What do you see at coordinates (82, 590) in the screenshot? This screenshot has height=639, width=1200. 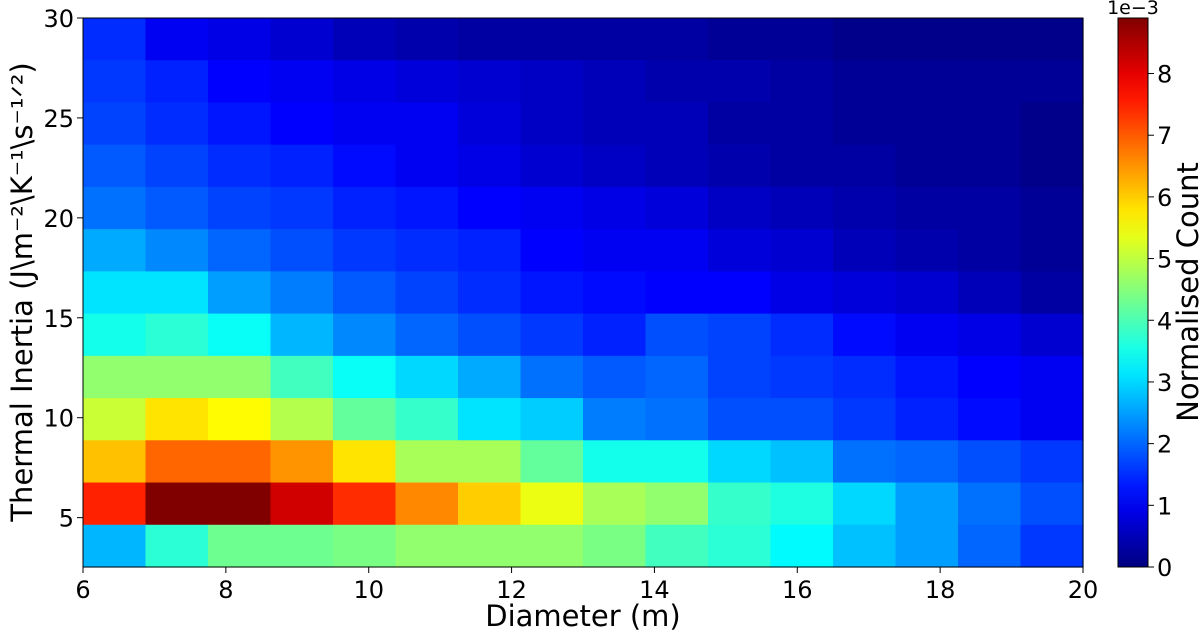 I see `x-tick-label: 6` at bounding box center [82, 590].